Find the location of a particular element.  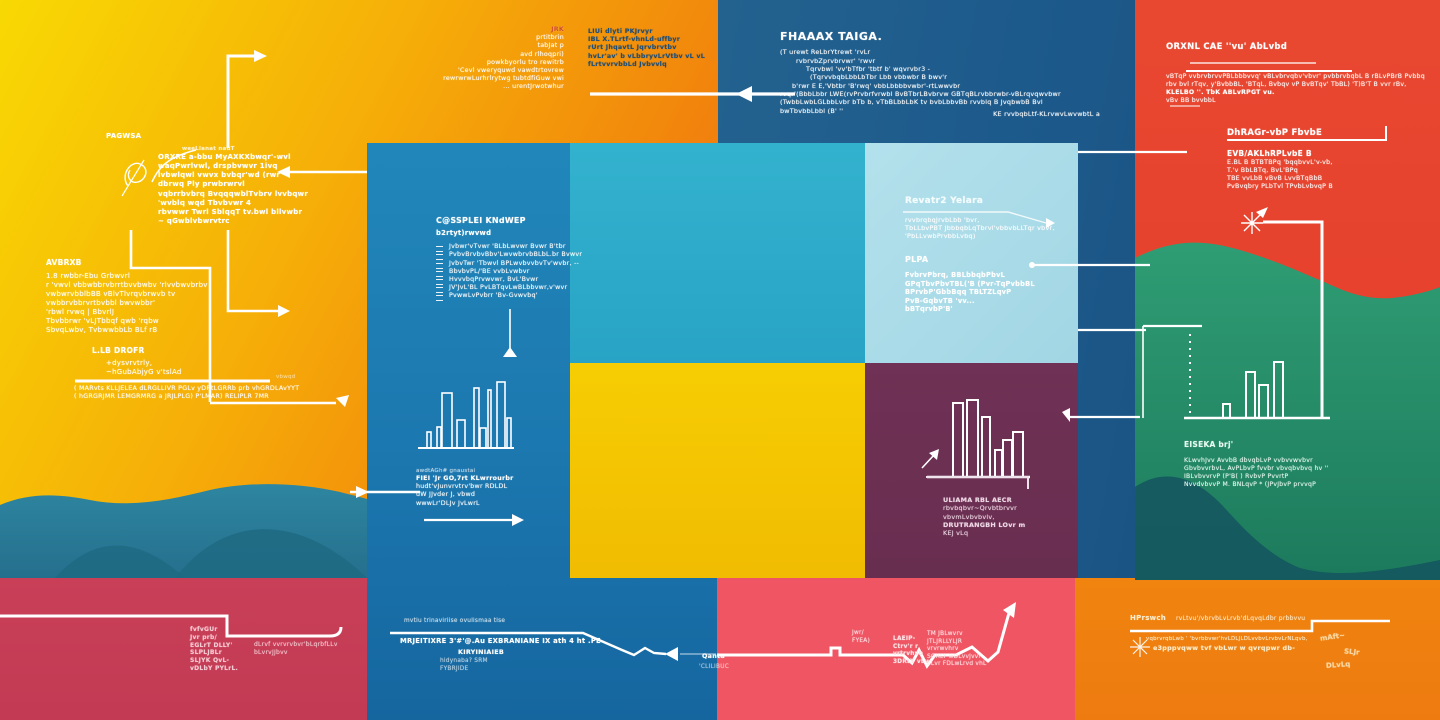

strip-crimson-bottom is located at coordinates (183, 649).